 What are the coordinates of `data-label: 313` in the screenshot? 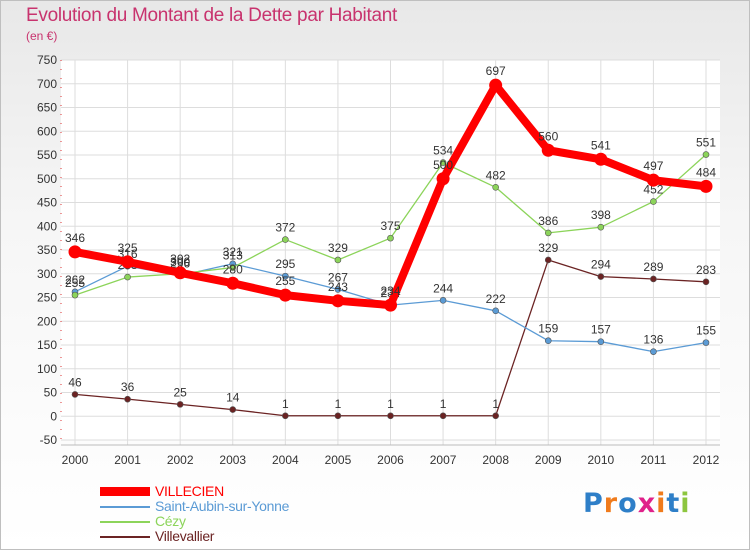 It's located at (233, 256).